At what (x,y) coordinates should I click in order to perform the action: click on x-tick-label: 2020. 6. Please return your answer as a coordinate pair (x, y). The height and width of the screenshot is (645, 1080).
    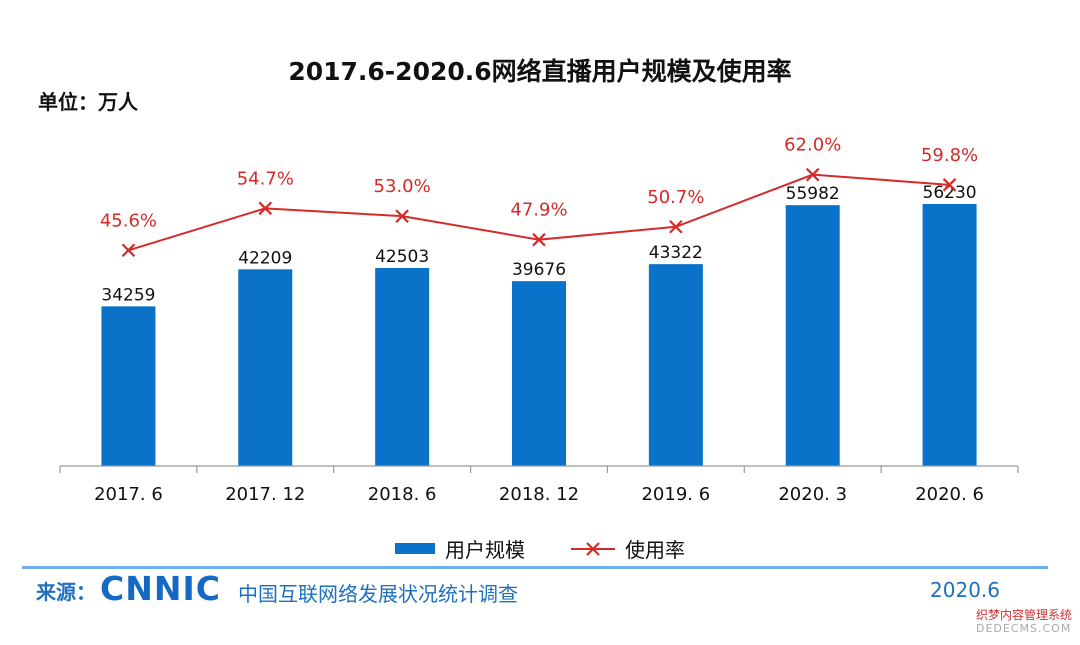
    Looking at the image, I should click on (949, 494).